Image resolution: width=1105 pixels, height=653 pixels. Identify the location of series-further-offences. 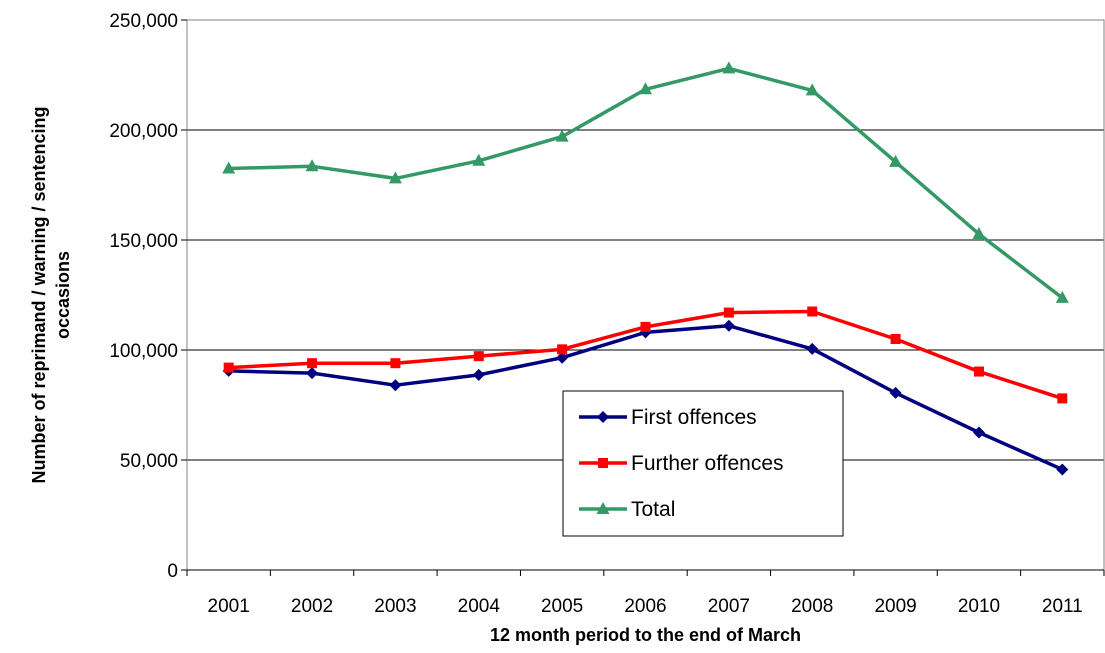
(645, 355).